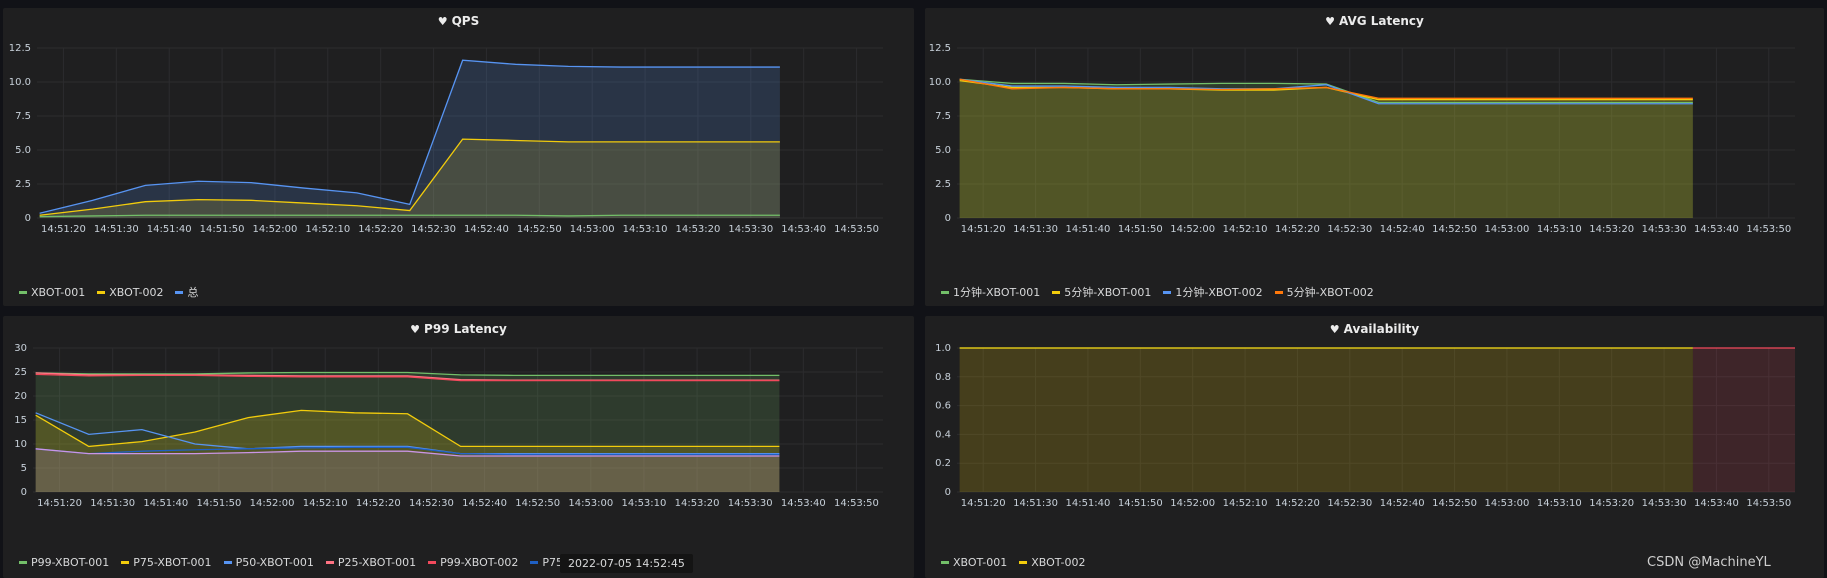  What do you see at coordinates (23, 184) in the screenshot?
I see `y-tick-label: 2.5` at bounding box center [23, 184].